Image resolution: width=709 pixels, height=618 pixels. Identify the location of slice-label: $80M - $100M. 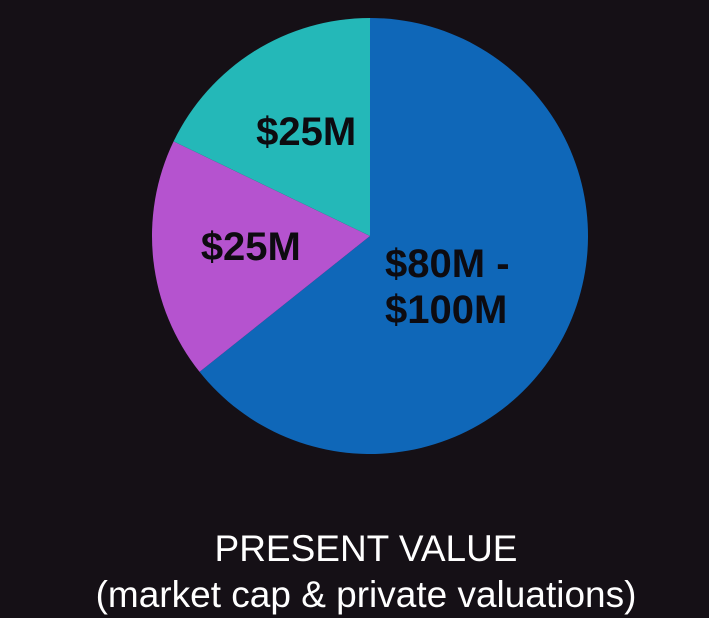
(453, 287).